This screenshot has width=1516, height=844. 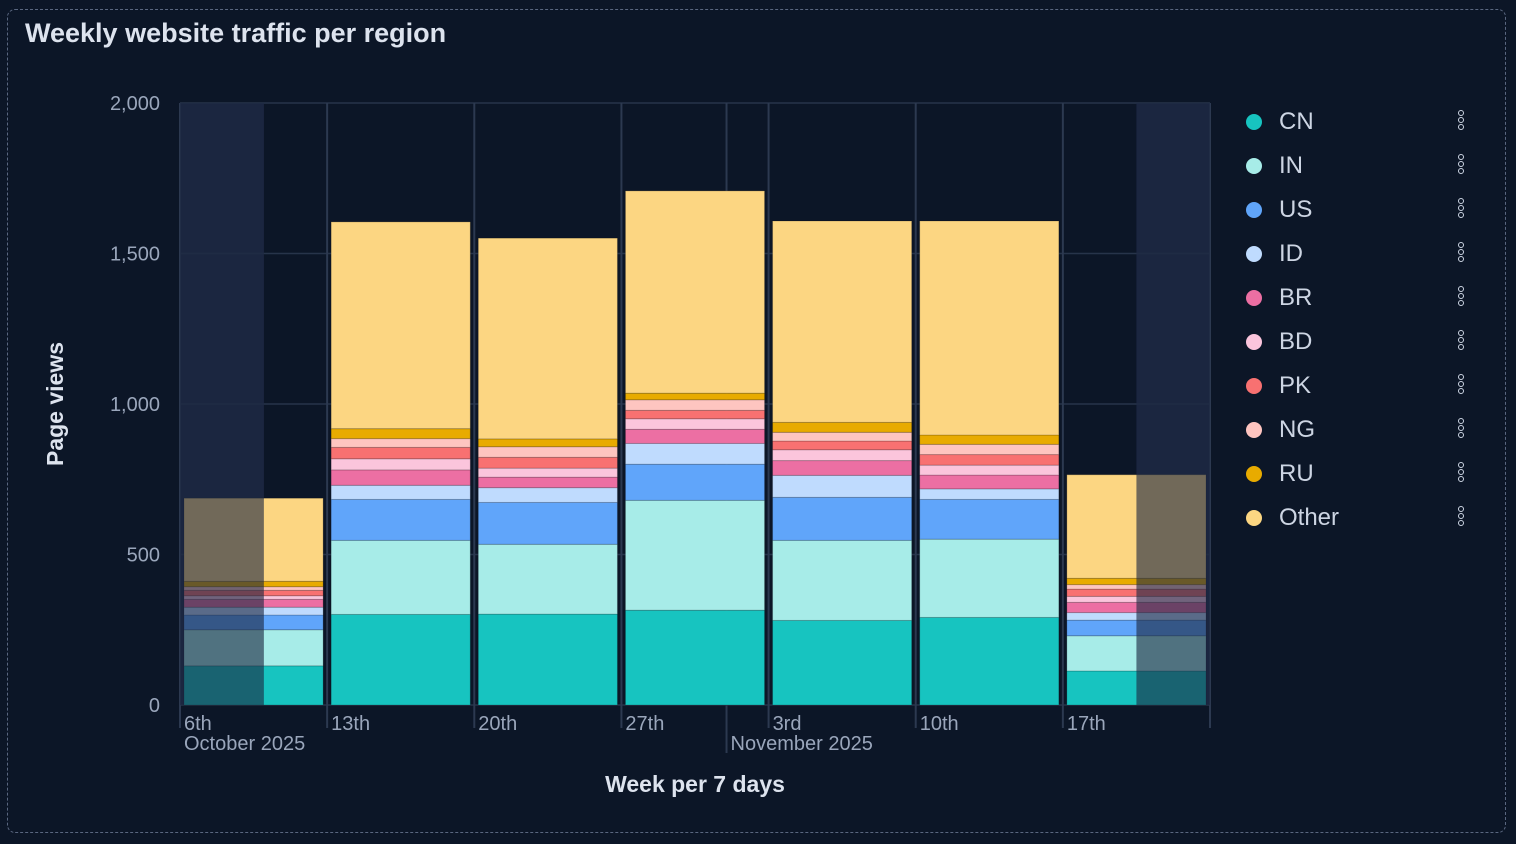 I want to click on x-tick-label: 13th, so click(x=350, y=724).